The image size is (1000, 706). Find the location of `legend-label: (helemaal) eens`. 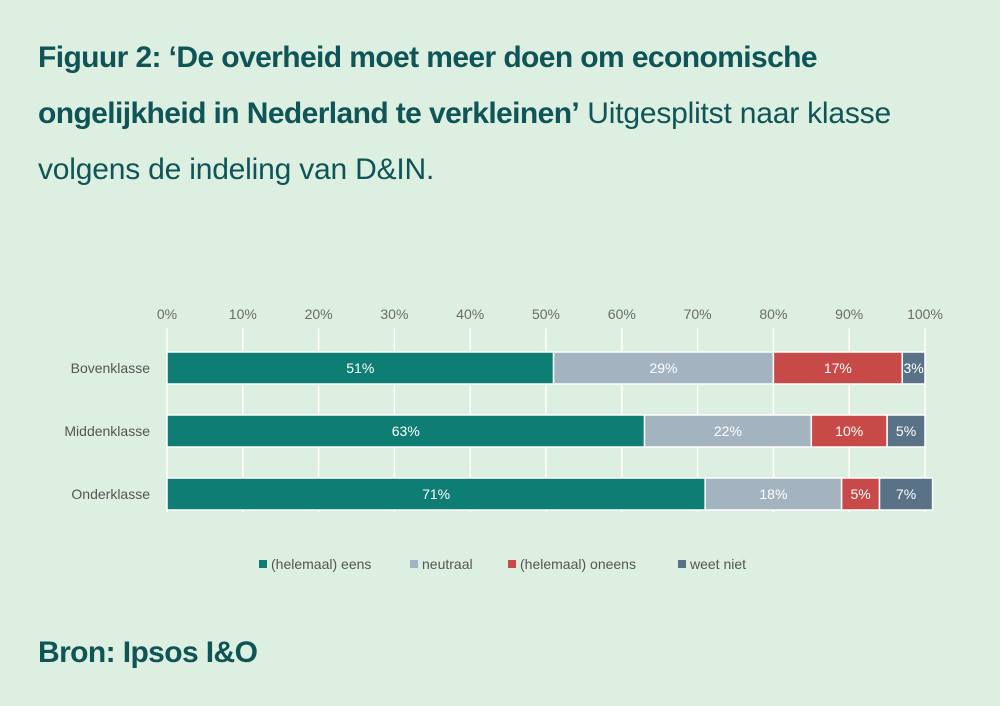

legend-label: (helemaal) eens is located at coordinates (321, 564).